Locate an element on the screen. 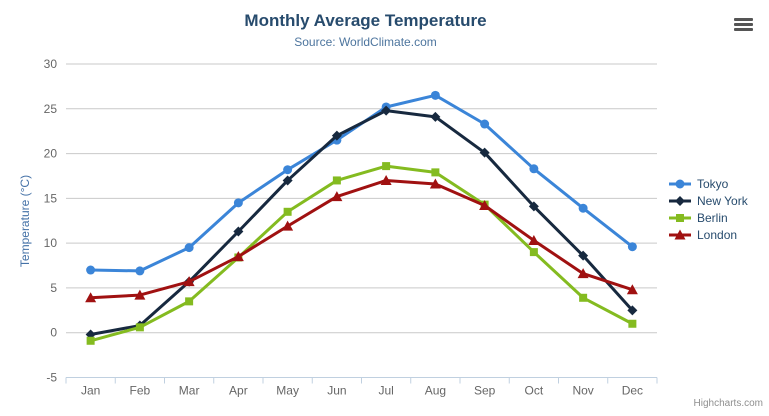 The width and height of the screenshot is (769, 416). x-tick-label: May is located at coordinates (287, 391).